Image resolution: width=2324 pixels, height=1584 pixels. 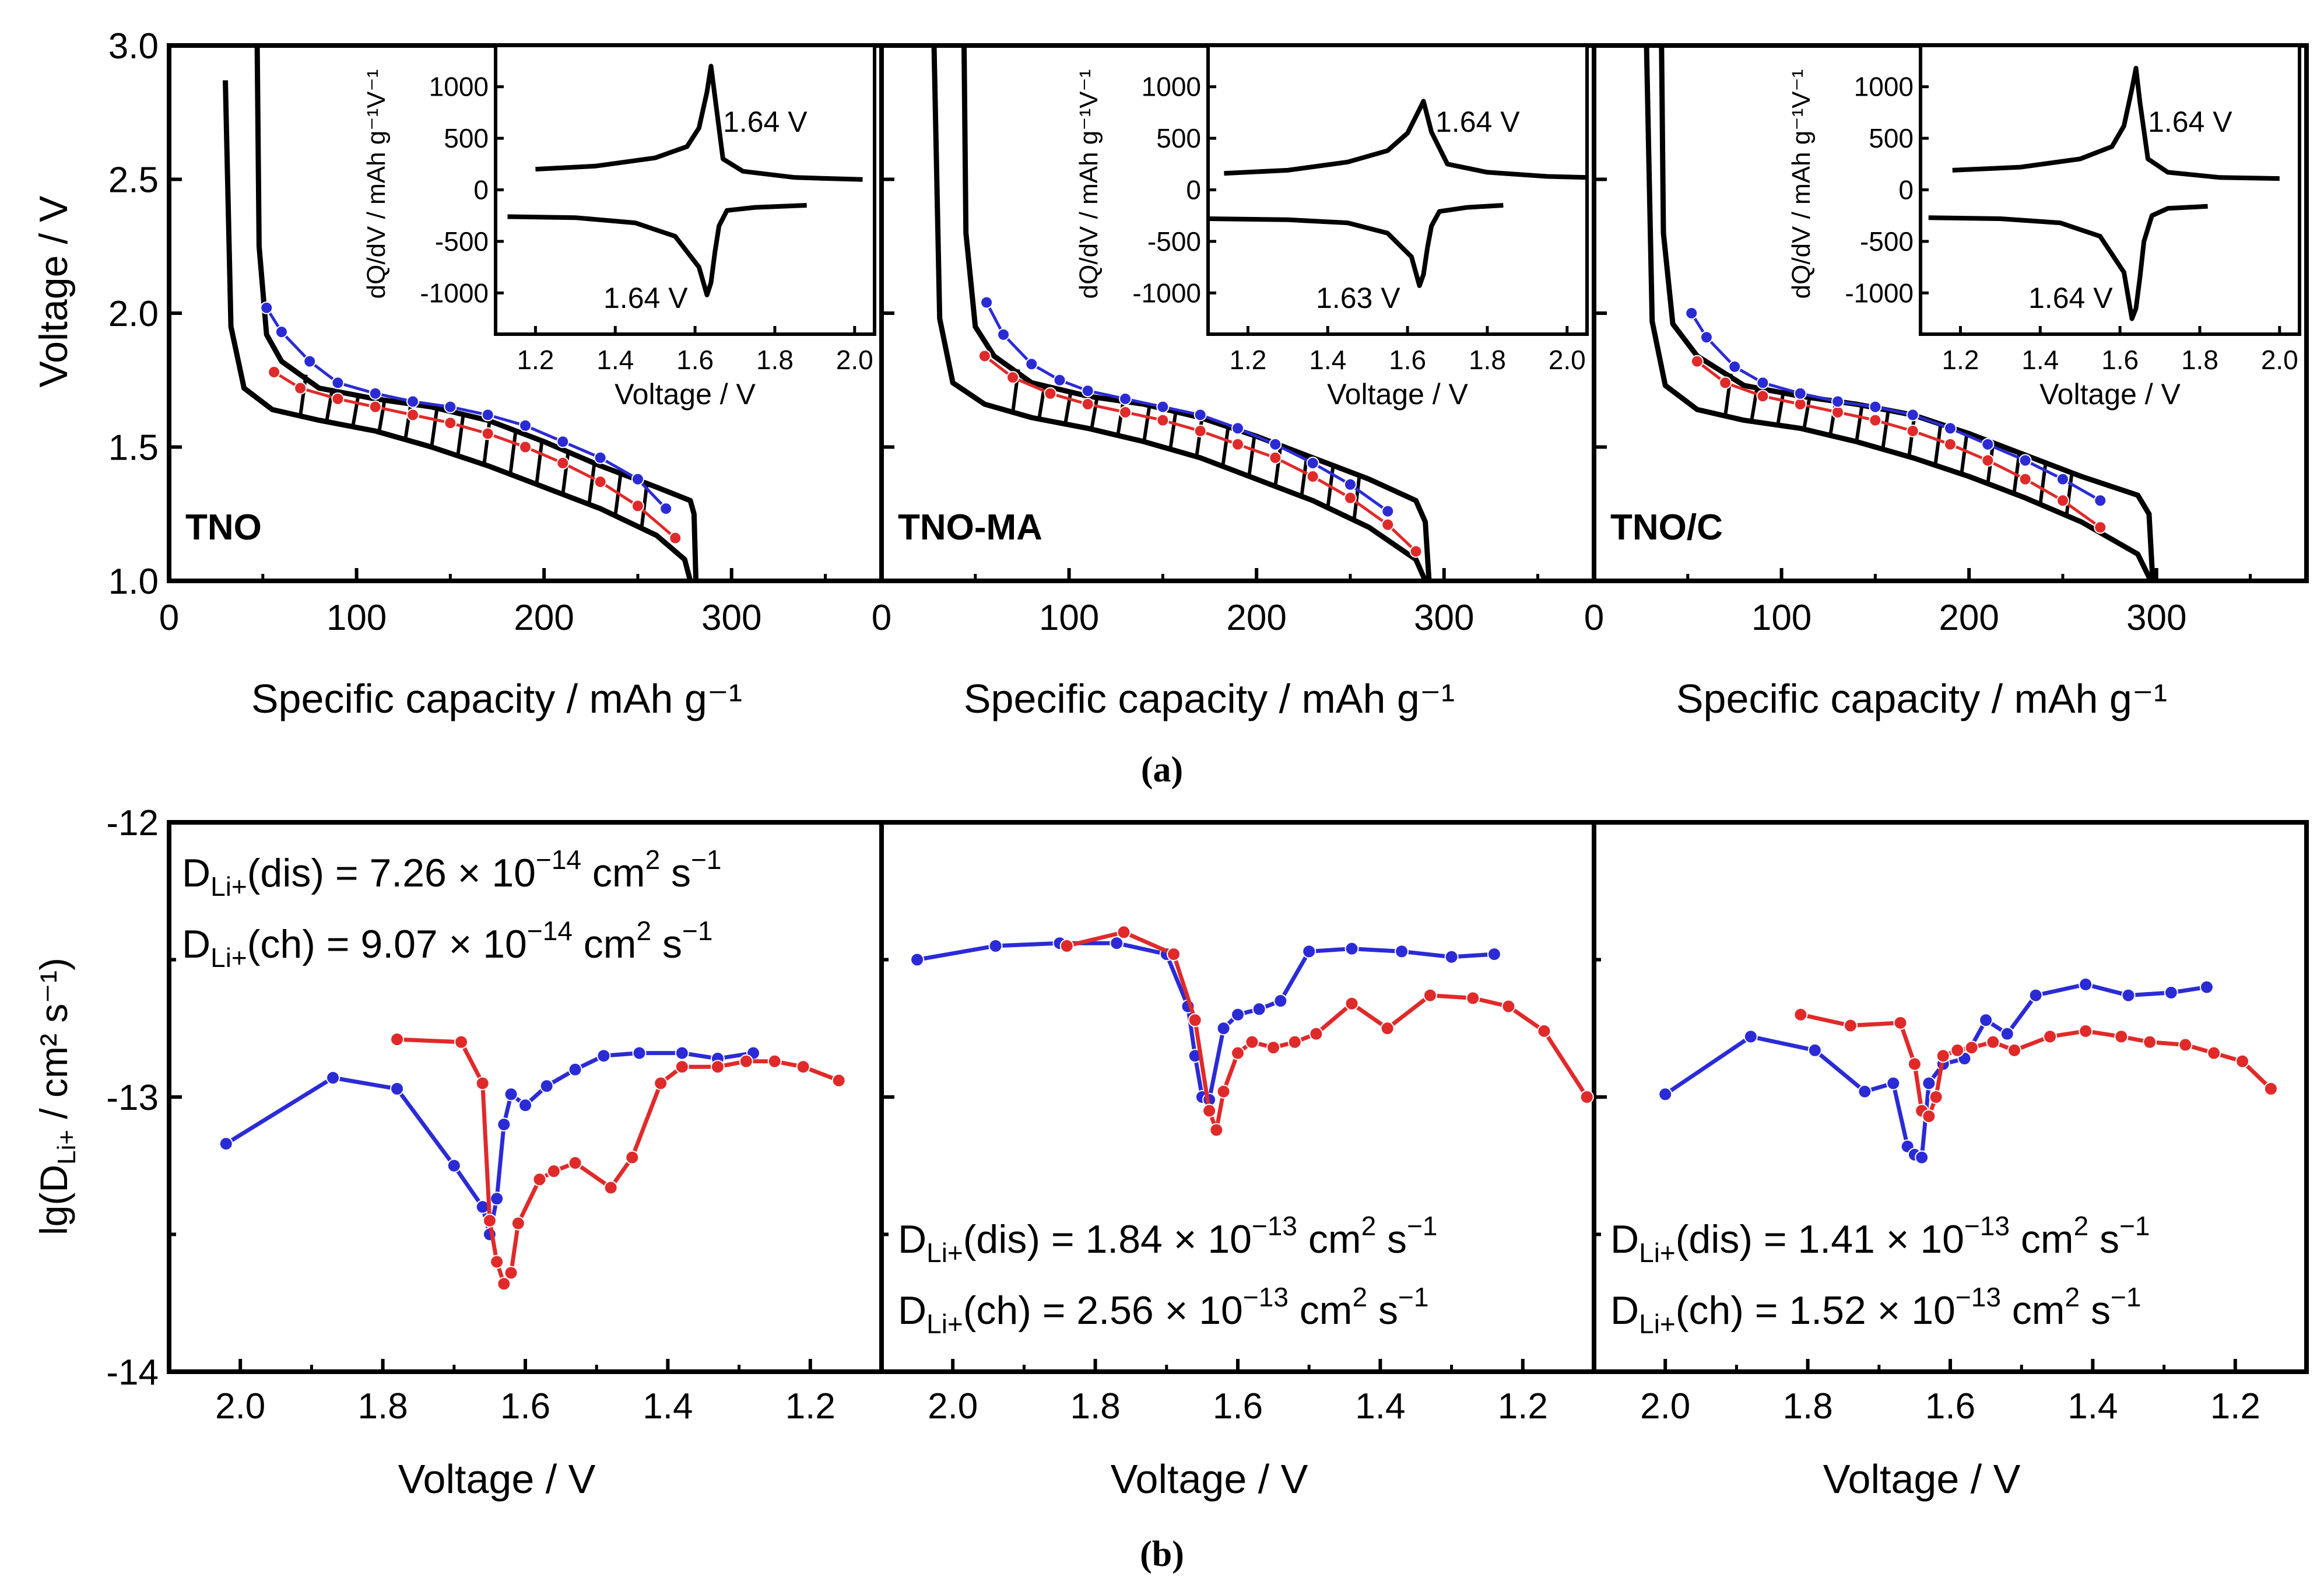 I want to click on ch-value: (ch) = 2.56 × 10, so click(x=1103, y=1311).